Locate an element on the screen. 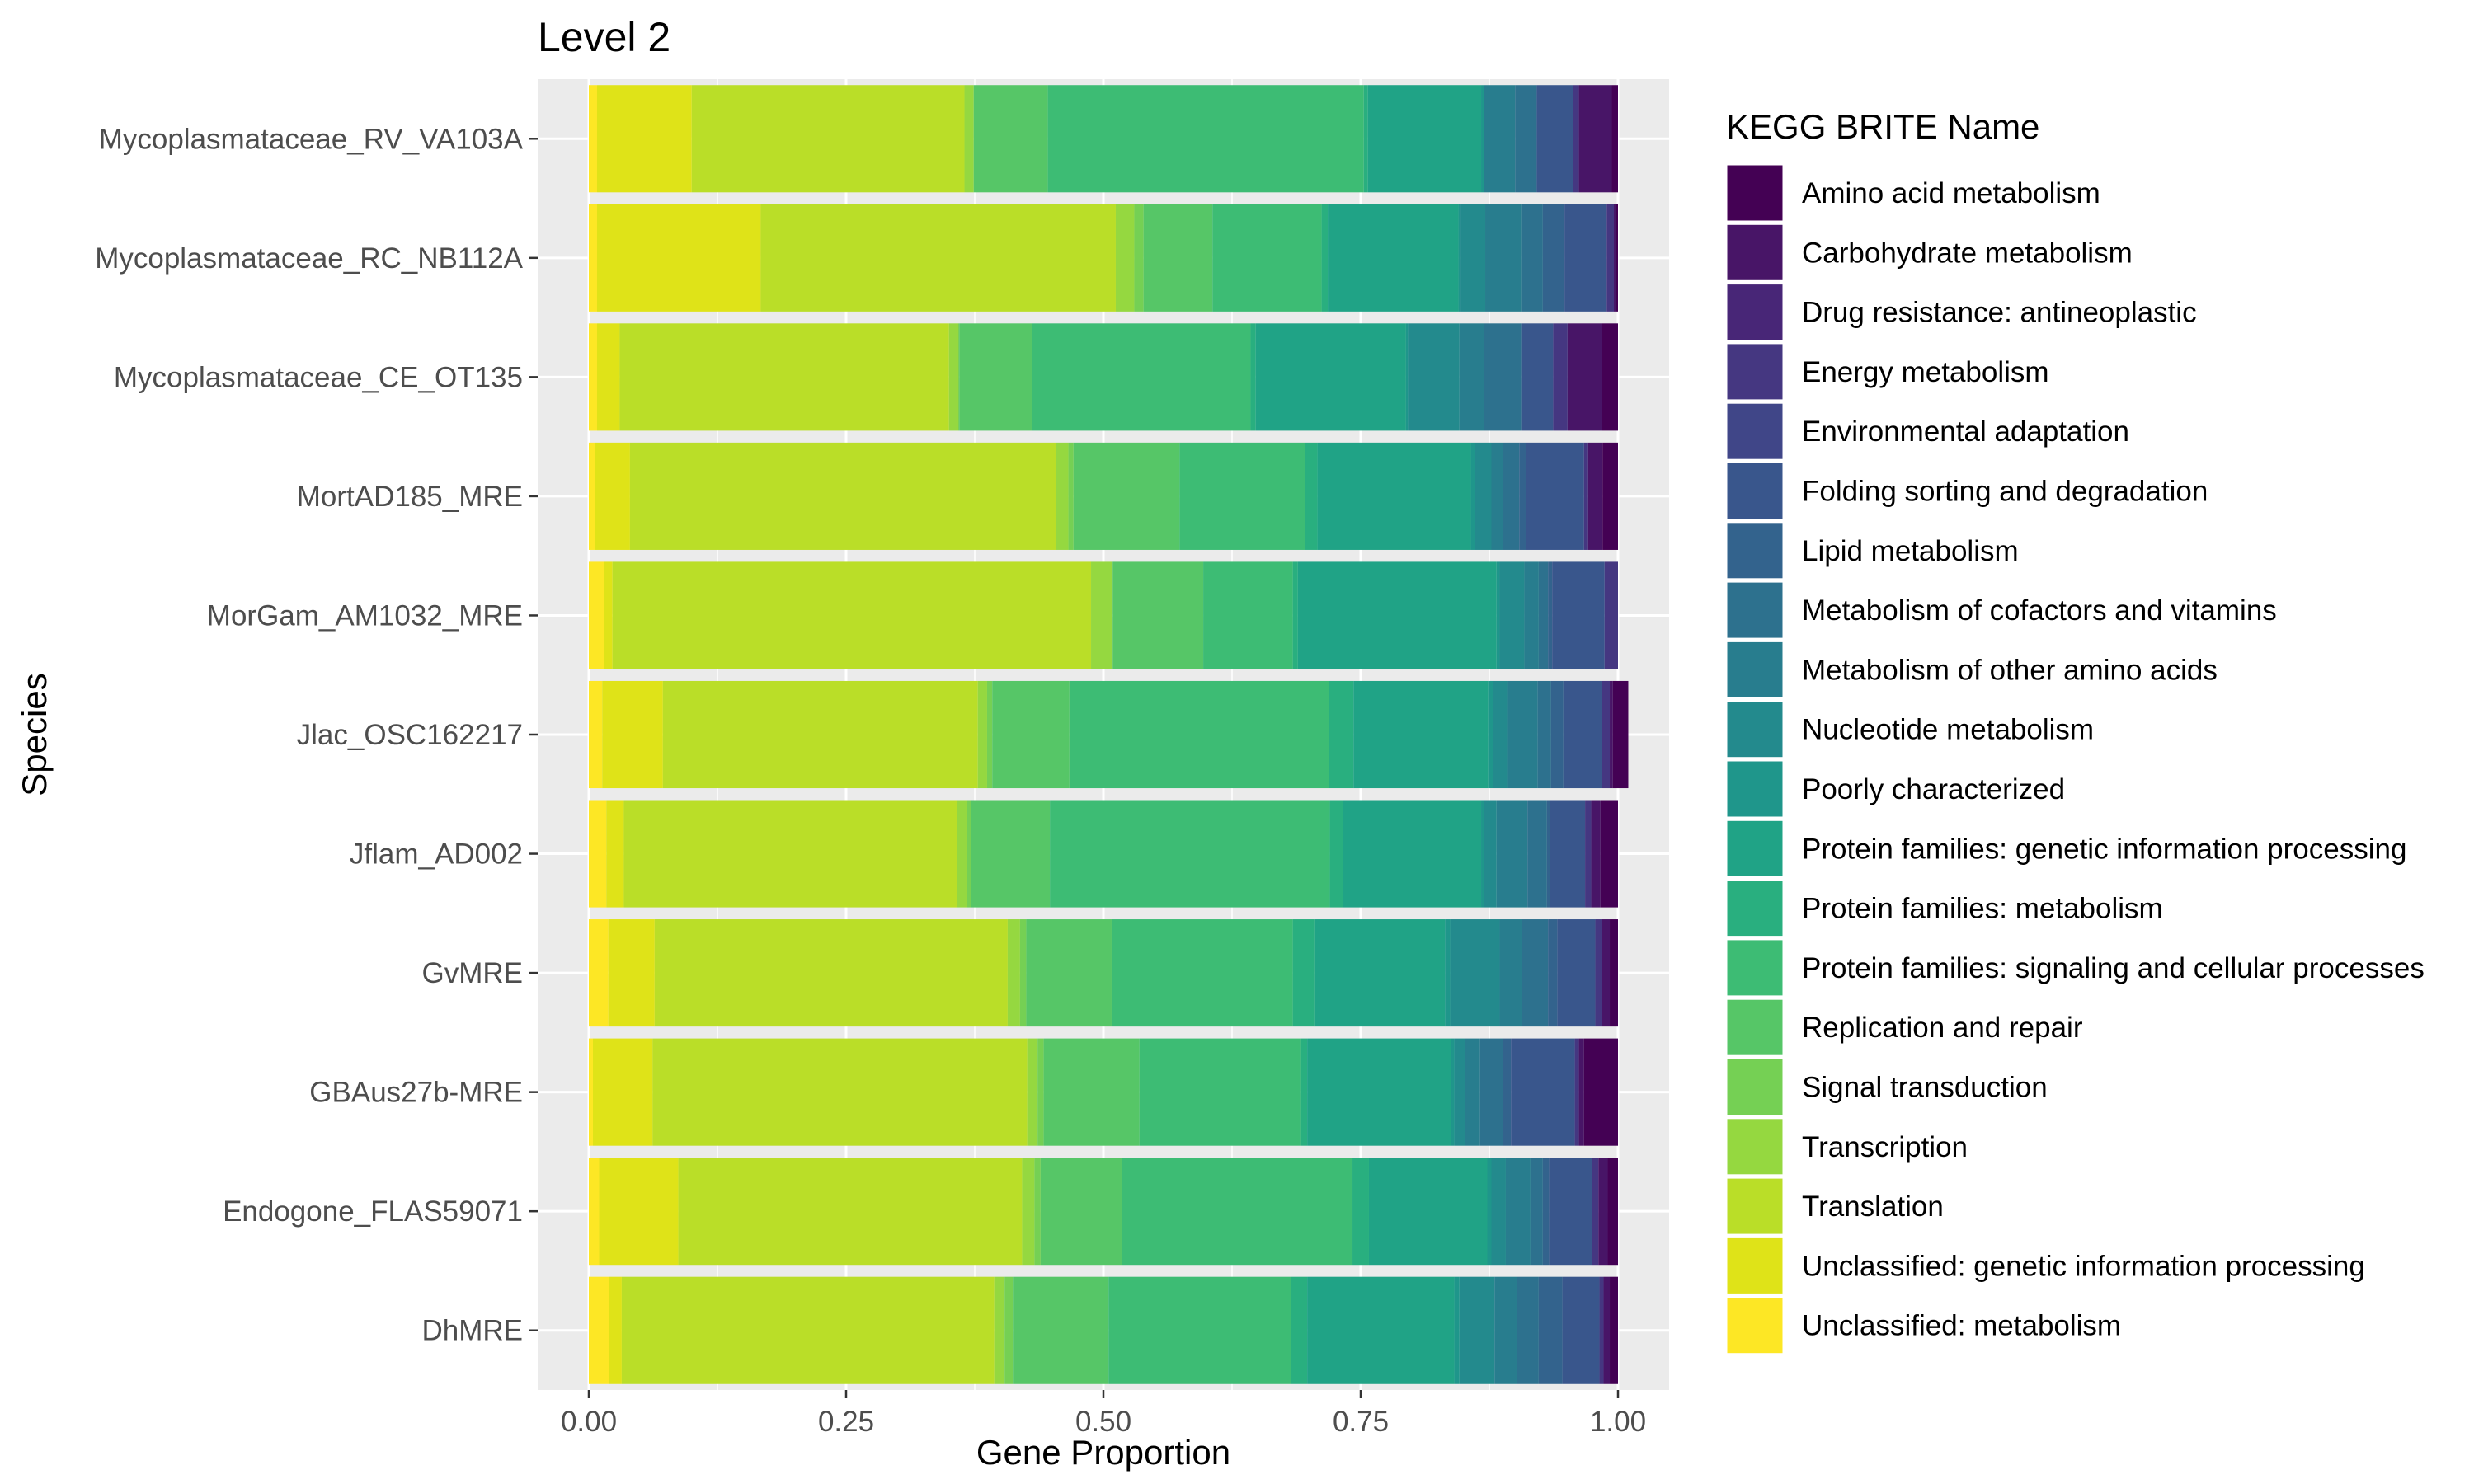 Image resolution: width=2474 pixels, height=1484 pixels. legend-label: Carbohydrate metabolism is located at coordinates (1967, 253).